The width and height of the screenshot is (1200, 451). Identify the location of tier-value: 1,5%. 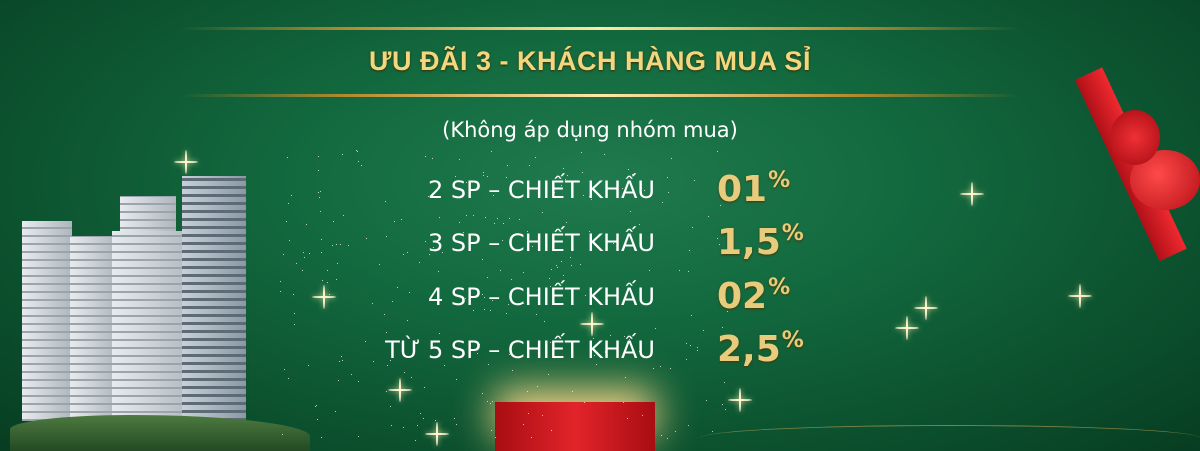
(760, 242).